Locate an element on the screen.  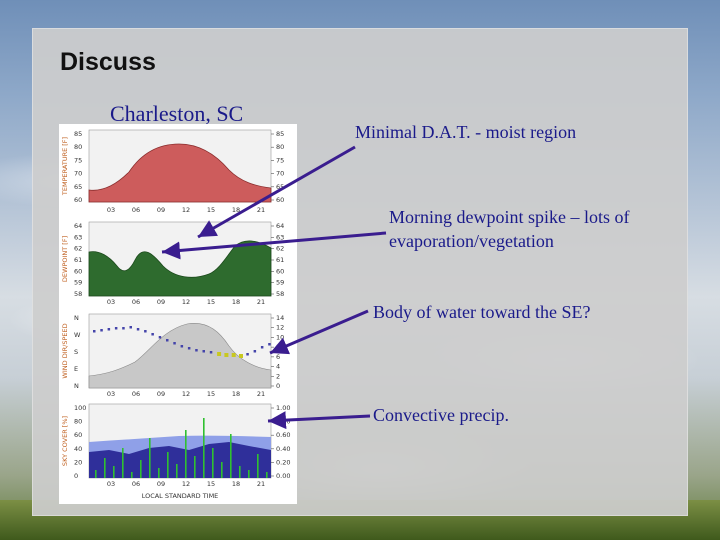
meteogram-left-tick: 61 is located at coordinates (78, 260).